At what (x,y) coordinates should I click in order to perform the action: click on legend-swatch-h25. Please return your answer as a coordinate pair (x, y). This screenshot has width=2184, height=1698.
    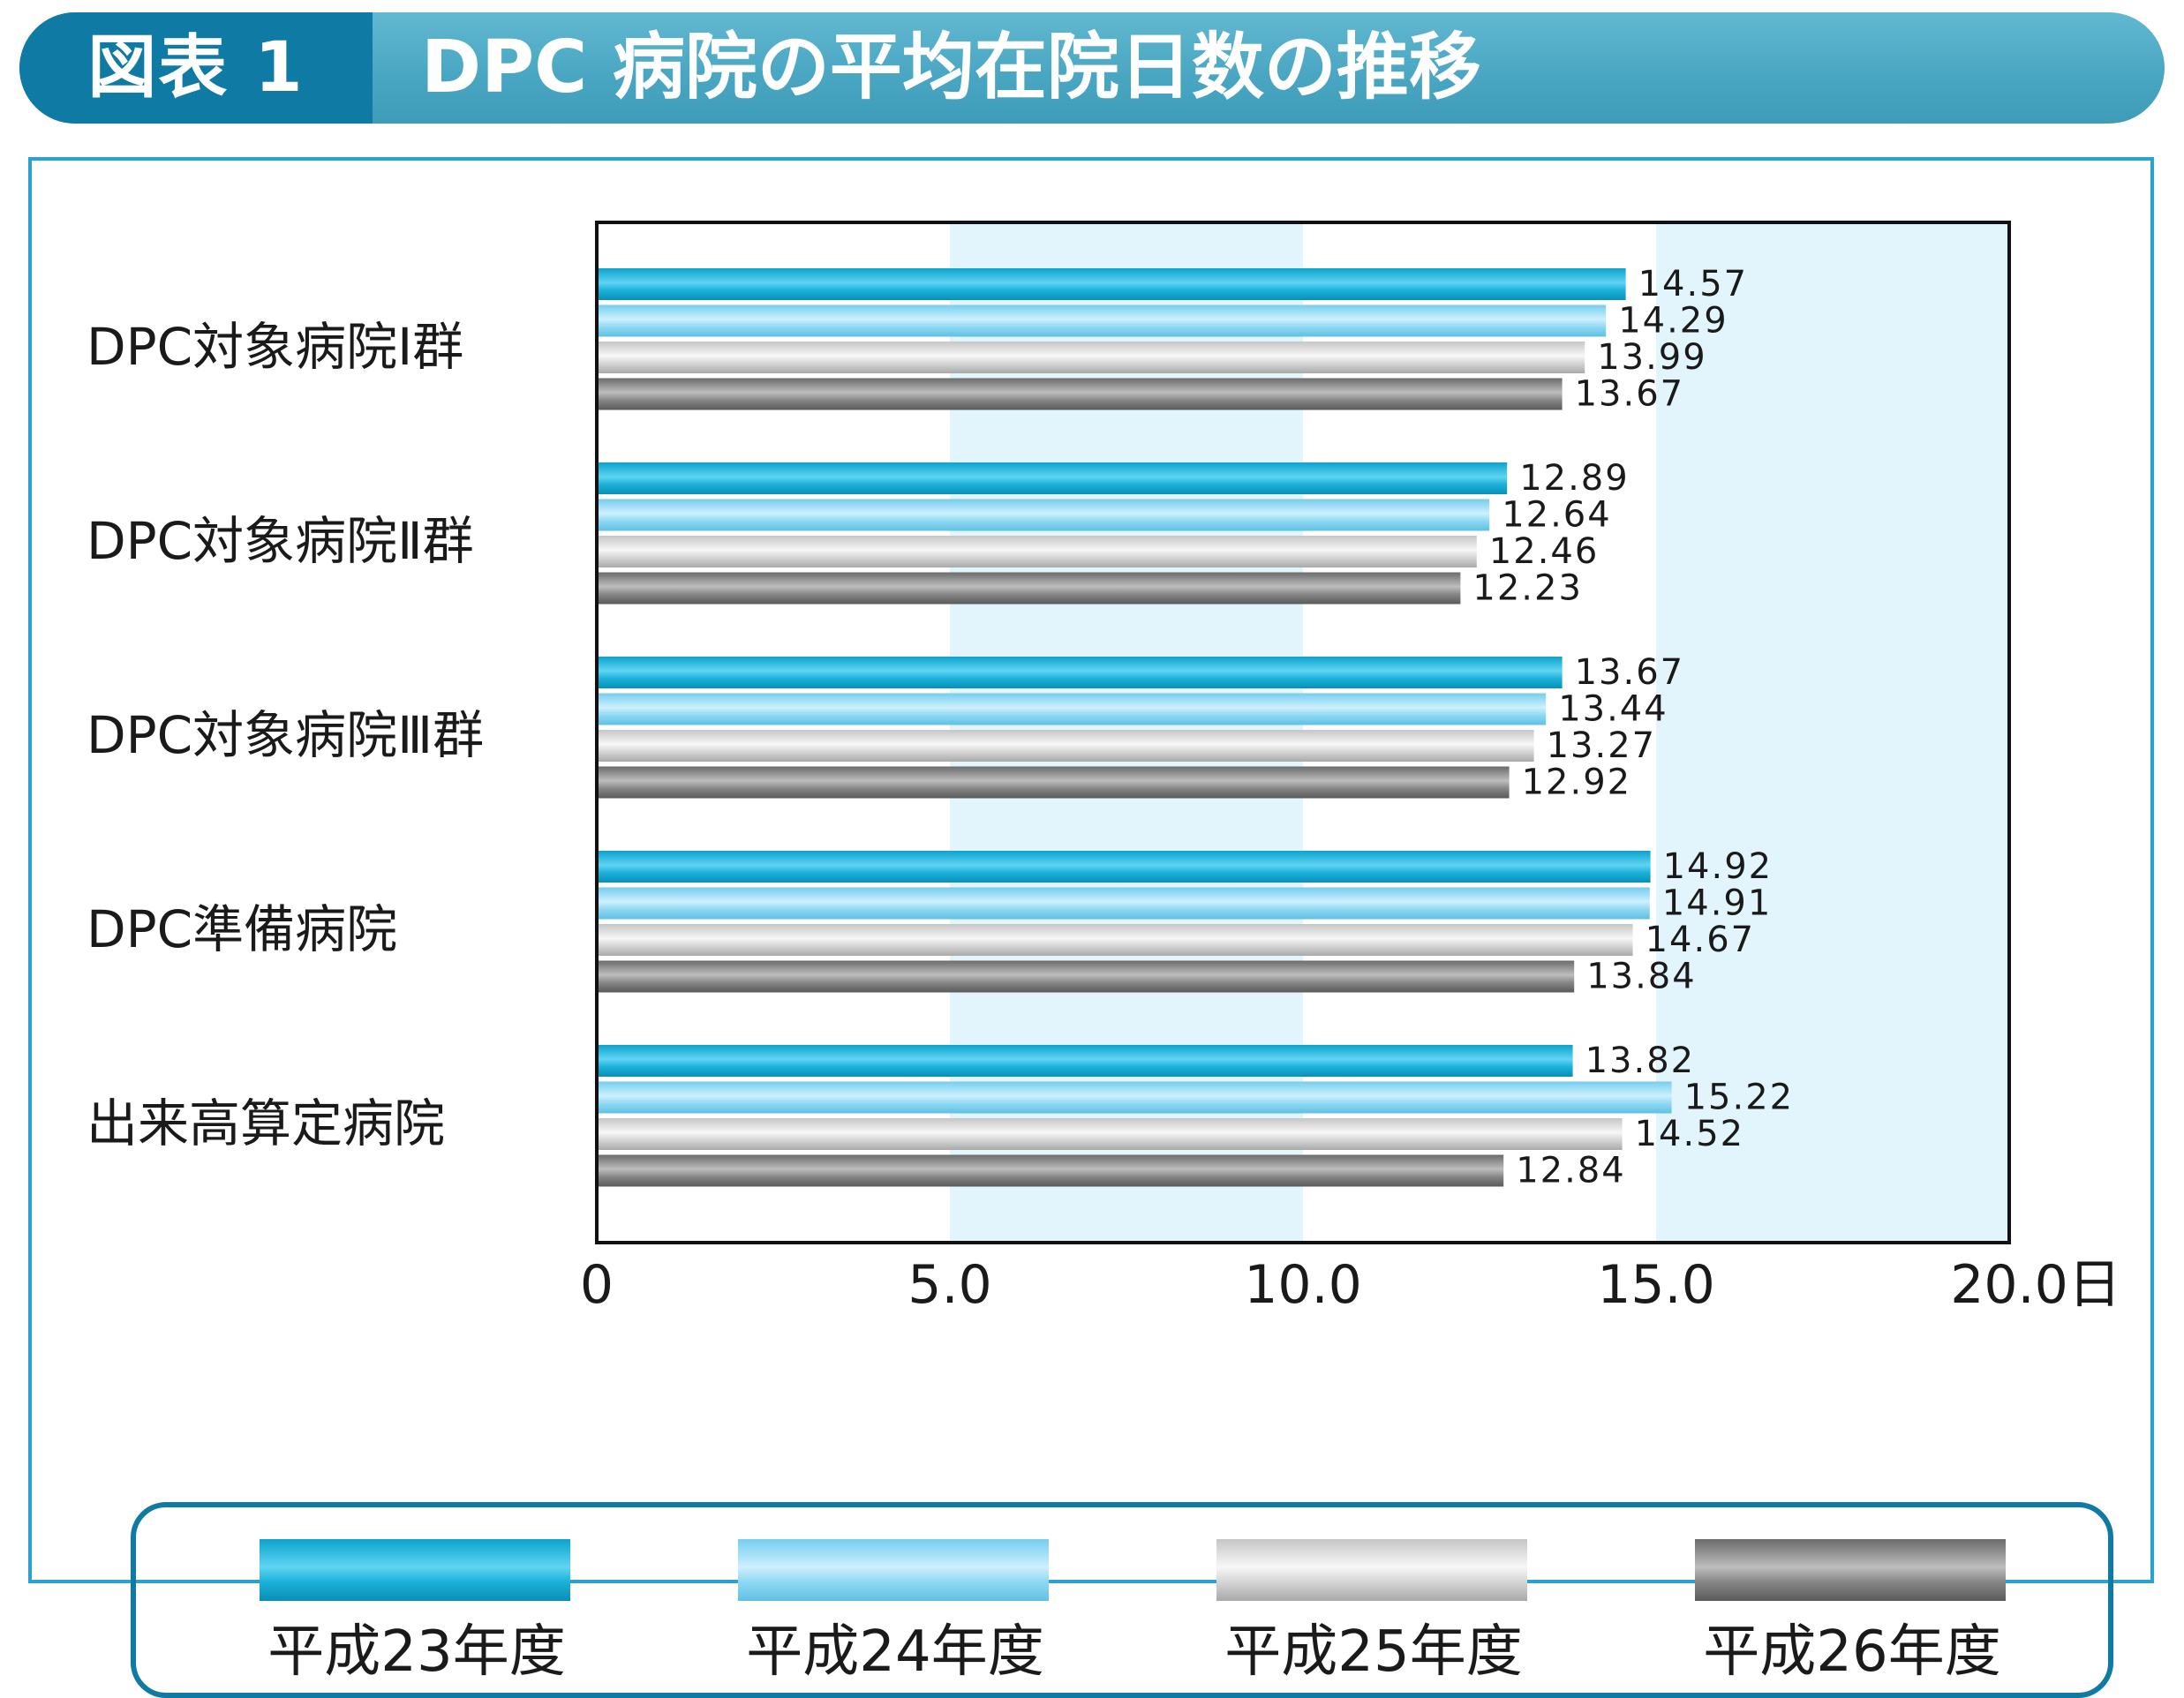
    Looking at the image, I should click on (1371, 1570).